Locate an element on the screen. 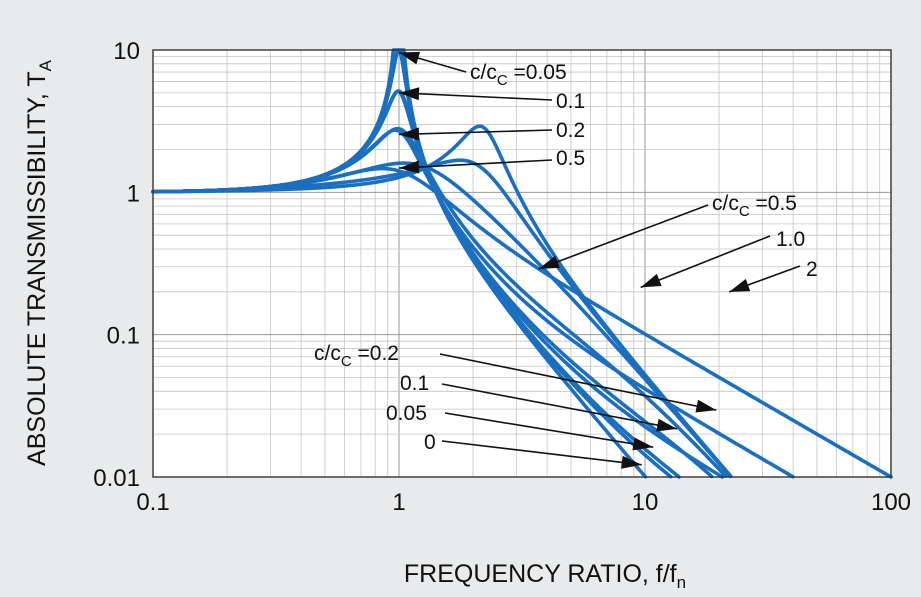  y-axis-title-main: ABSOLUTE TRANSMISSIBILITY, T is located at coordinates (37, 268).